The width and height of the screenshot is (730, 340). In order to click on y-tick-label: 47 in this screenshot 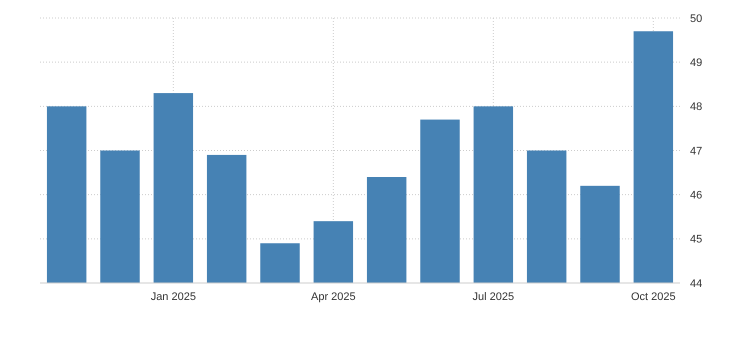, I will do `click(696, 151)`.